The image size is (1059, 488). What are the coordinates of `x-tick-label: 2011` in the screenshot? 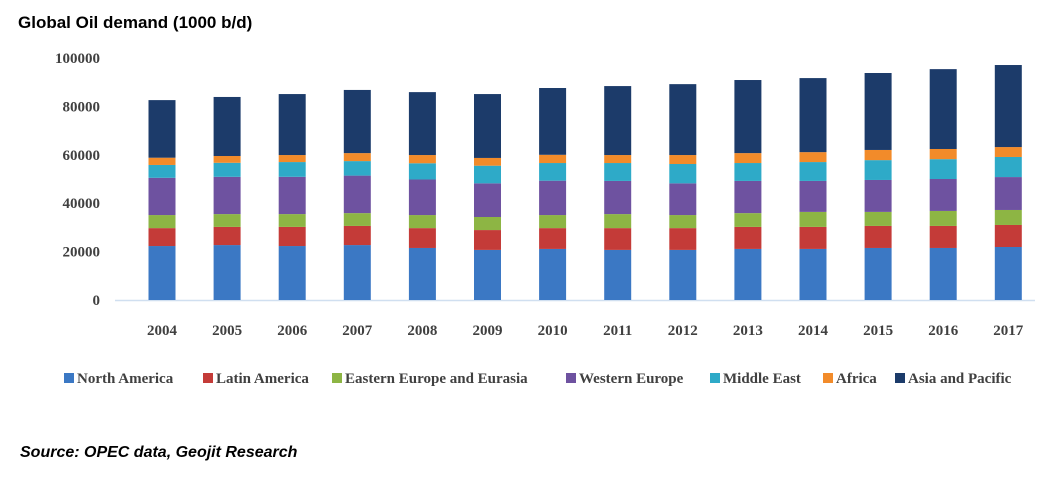 It's located at (617, 331).